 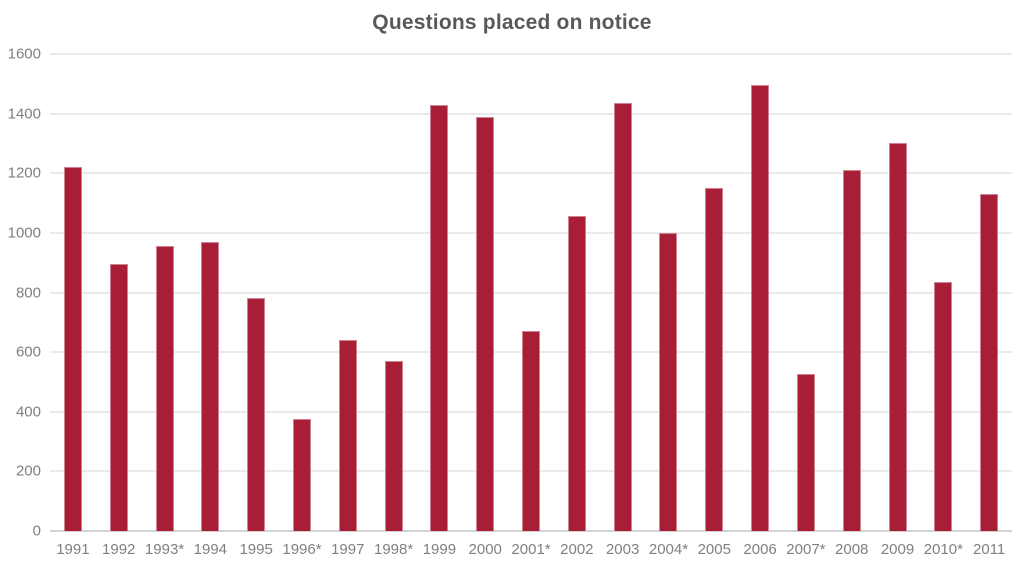 I want to click on x-tick-label-1997: 1997, so click(x=348, y=549).